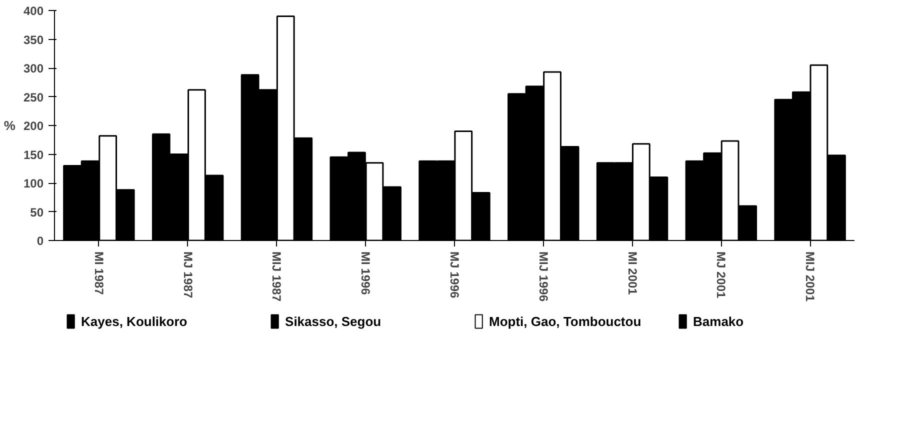  What do you see at coordinates (277, 277) in the screenshot?
I see `x-tick-label: MIJ 1987` at bounding box center [277, 277].